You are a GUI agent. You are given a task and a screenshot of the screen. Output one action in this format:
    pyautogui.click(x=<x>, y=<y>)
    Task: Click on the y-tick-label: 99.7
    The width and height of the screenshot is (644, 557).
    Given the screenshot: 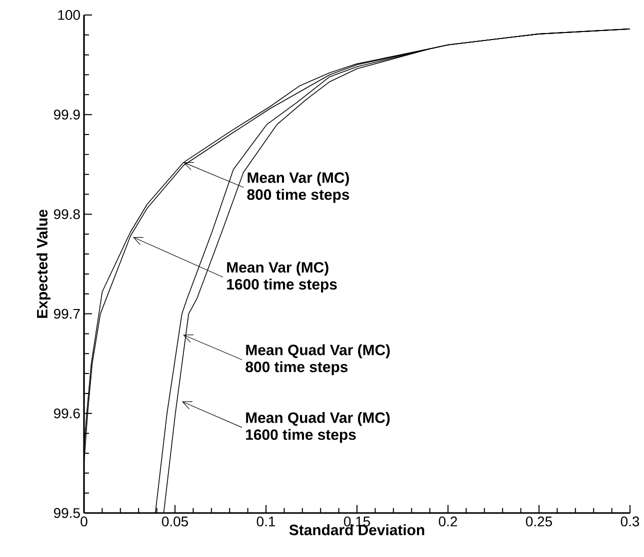 What is the action you would take?
    pyautogui.click(x=67, y=313)
    